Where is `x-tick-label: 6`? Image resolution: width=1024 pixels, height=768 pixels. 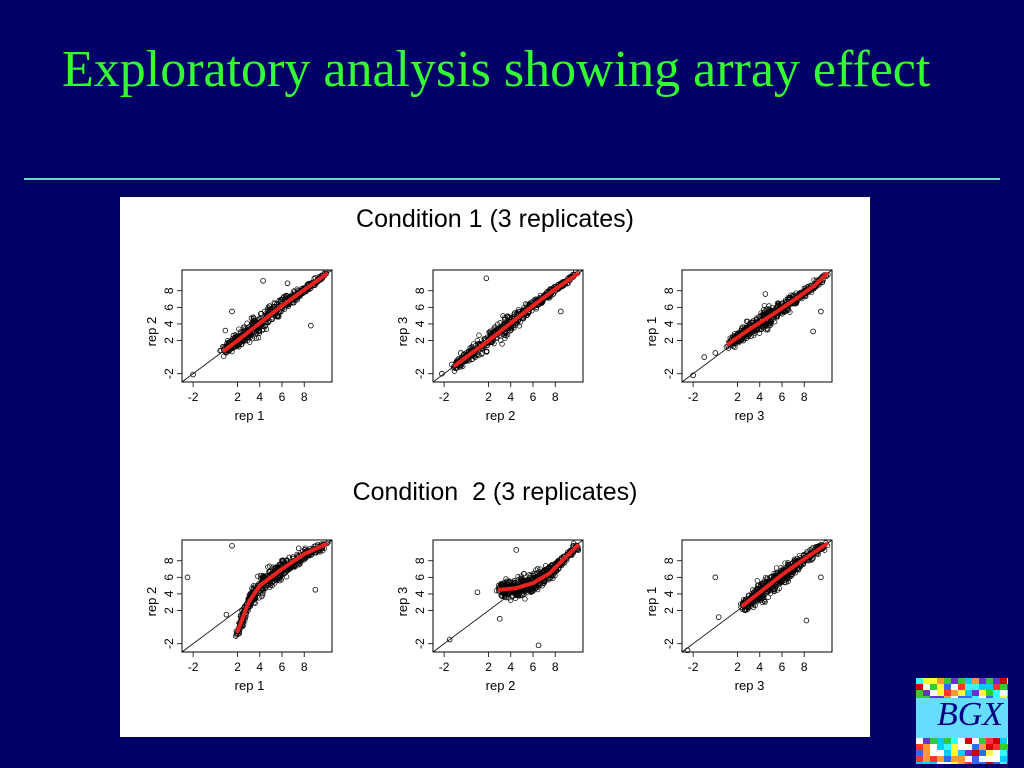 x-tick-label: 6 is located at coordinates (782, 397).